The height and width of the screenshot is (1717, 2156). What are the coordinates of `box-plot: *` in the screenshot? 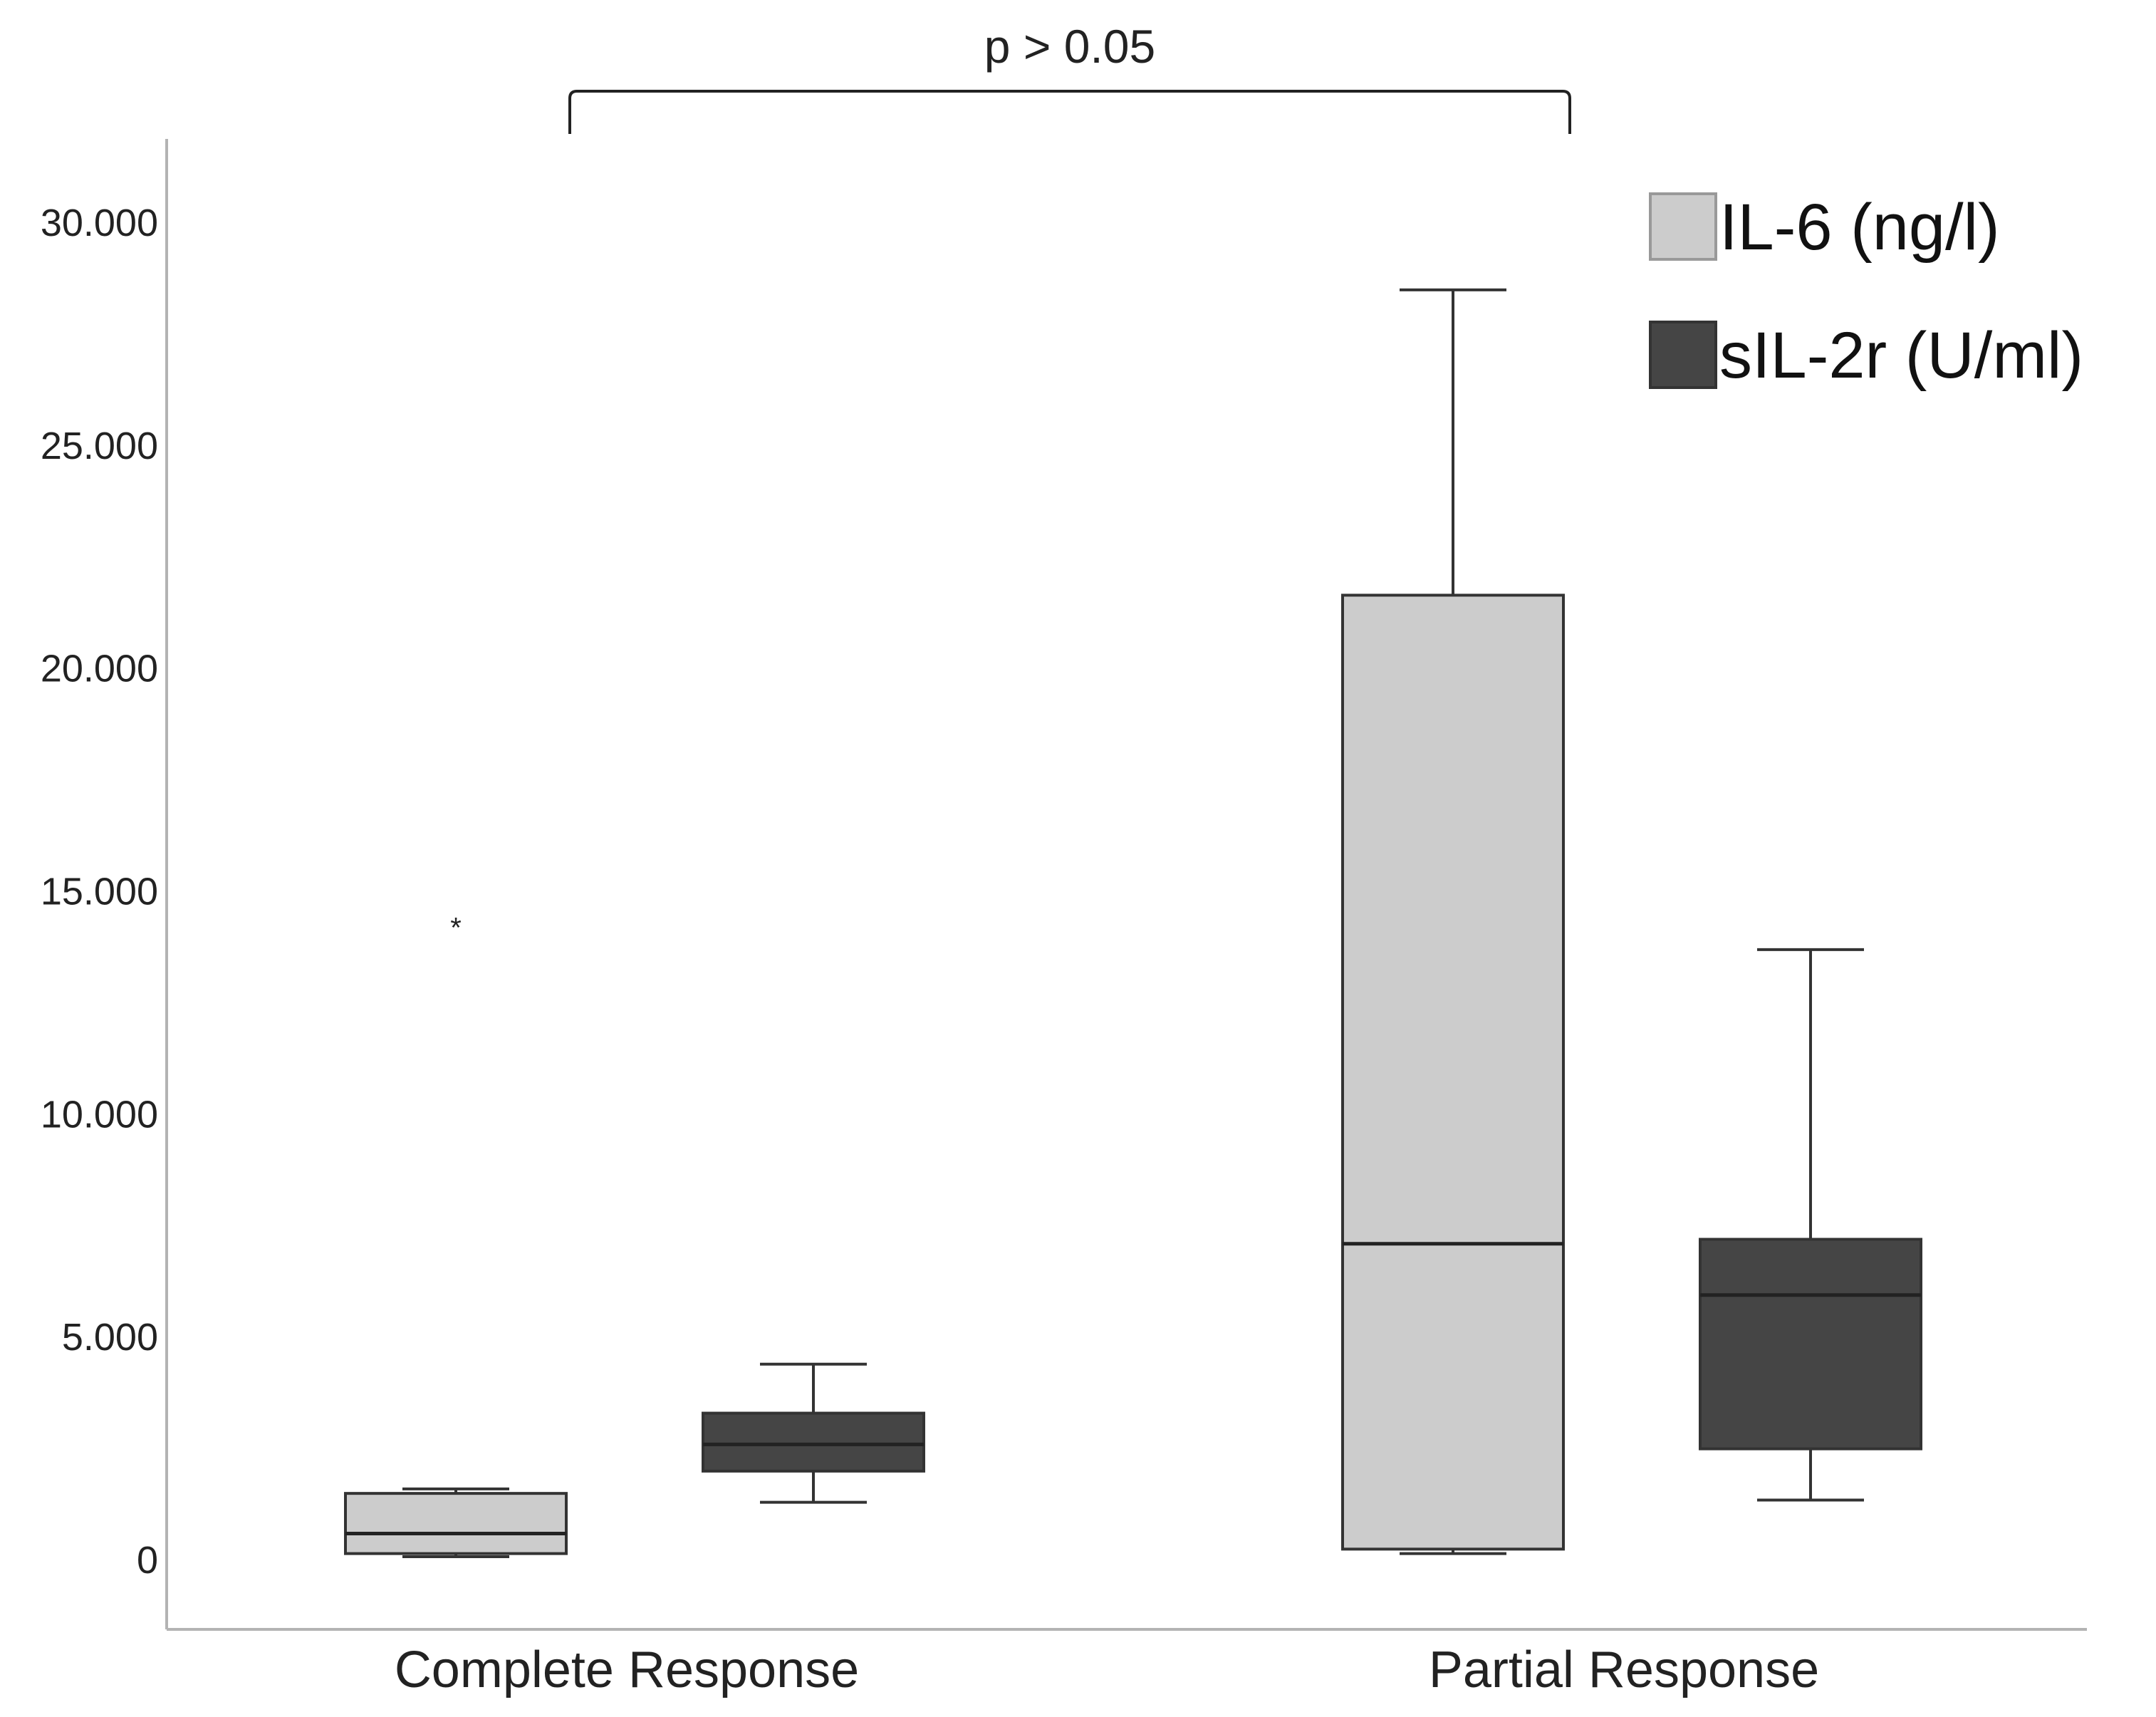 It's located at (456, 1235).